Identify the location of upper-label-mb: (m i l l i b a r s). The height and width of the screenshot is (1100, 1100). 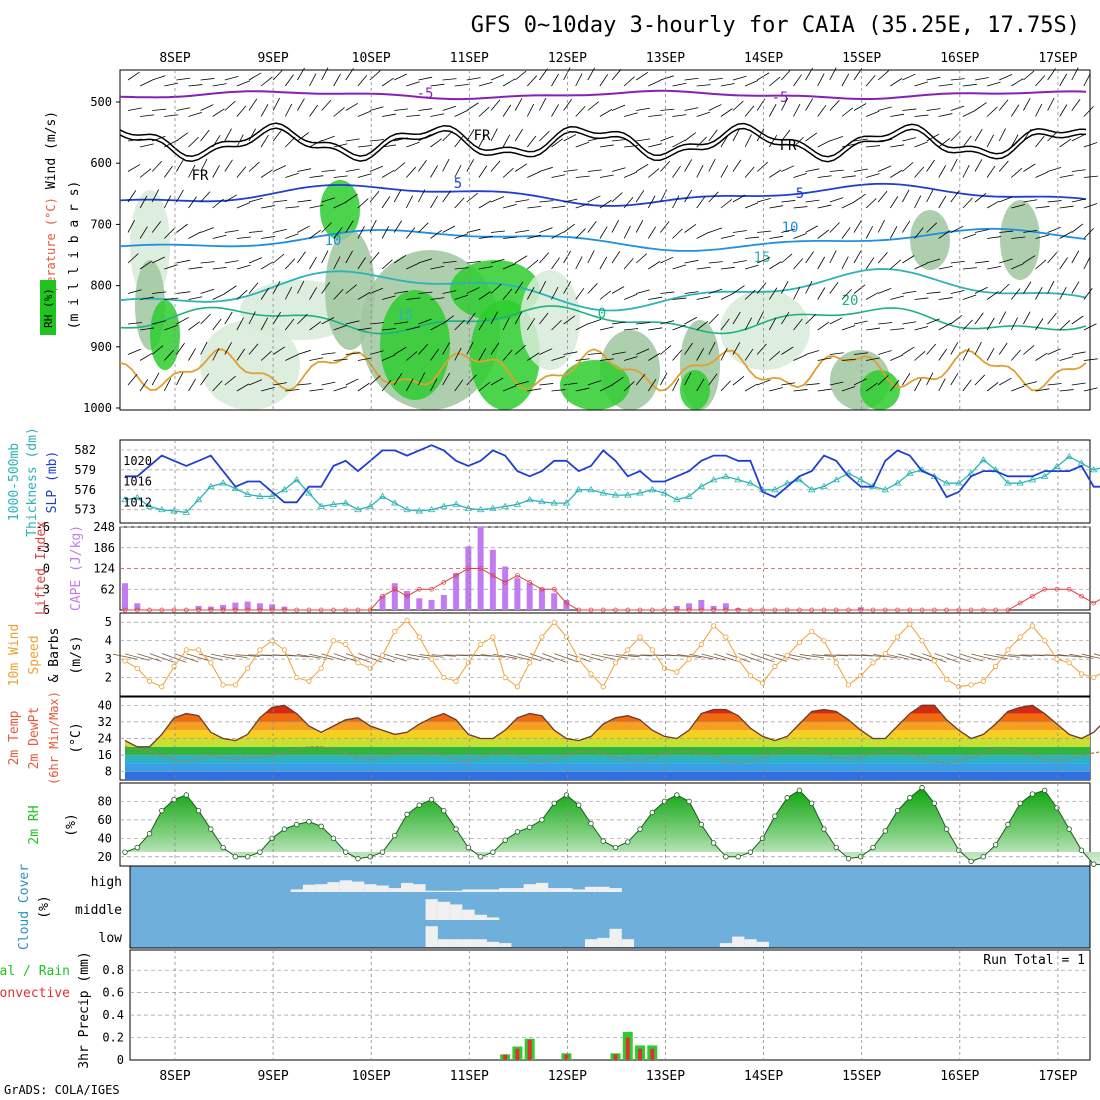
(74, 255).